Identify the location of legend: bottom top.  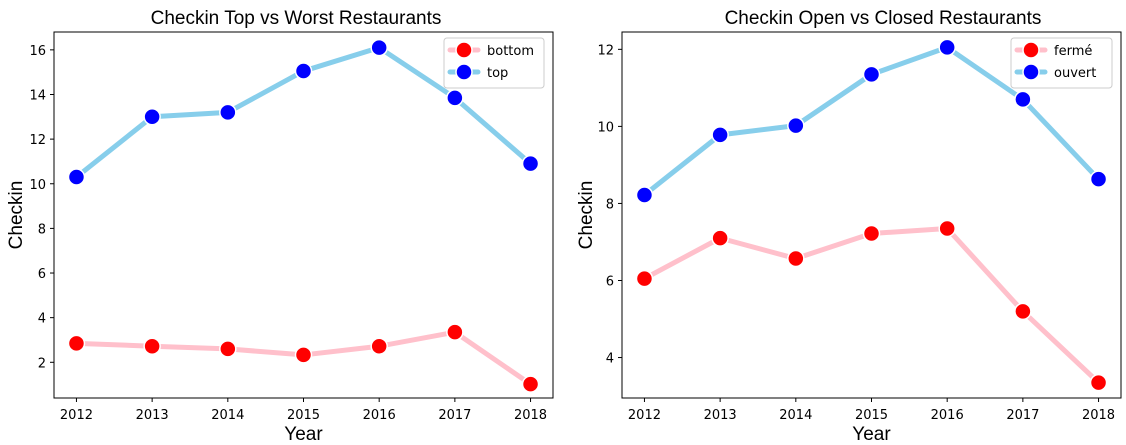
(494, 63).